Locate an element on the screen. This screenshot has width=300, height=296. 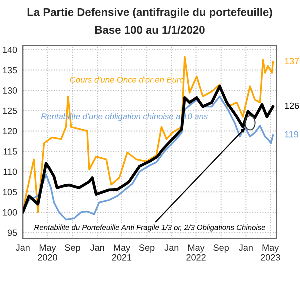
x-tick-label: May 2020 is located at coordinates (48, 252).